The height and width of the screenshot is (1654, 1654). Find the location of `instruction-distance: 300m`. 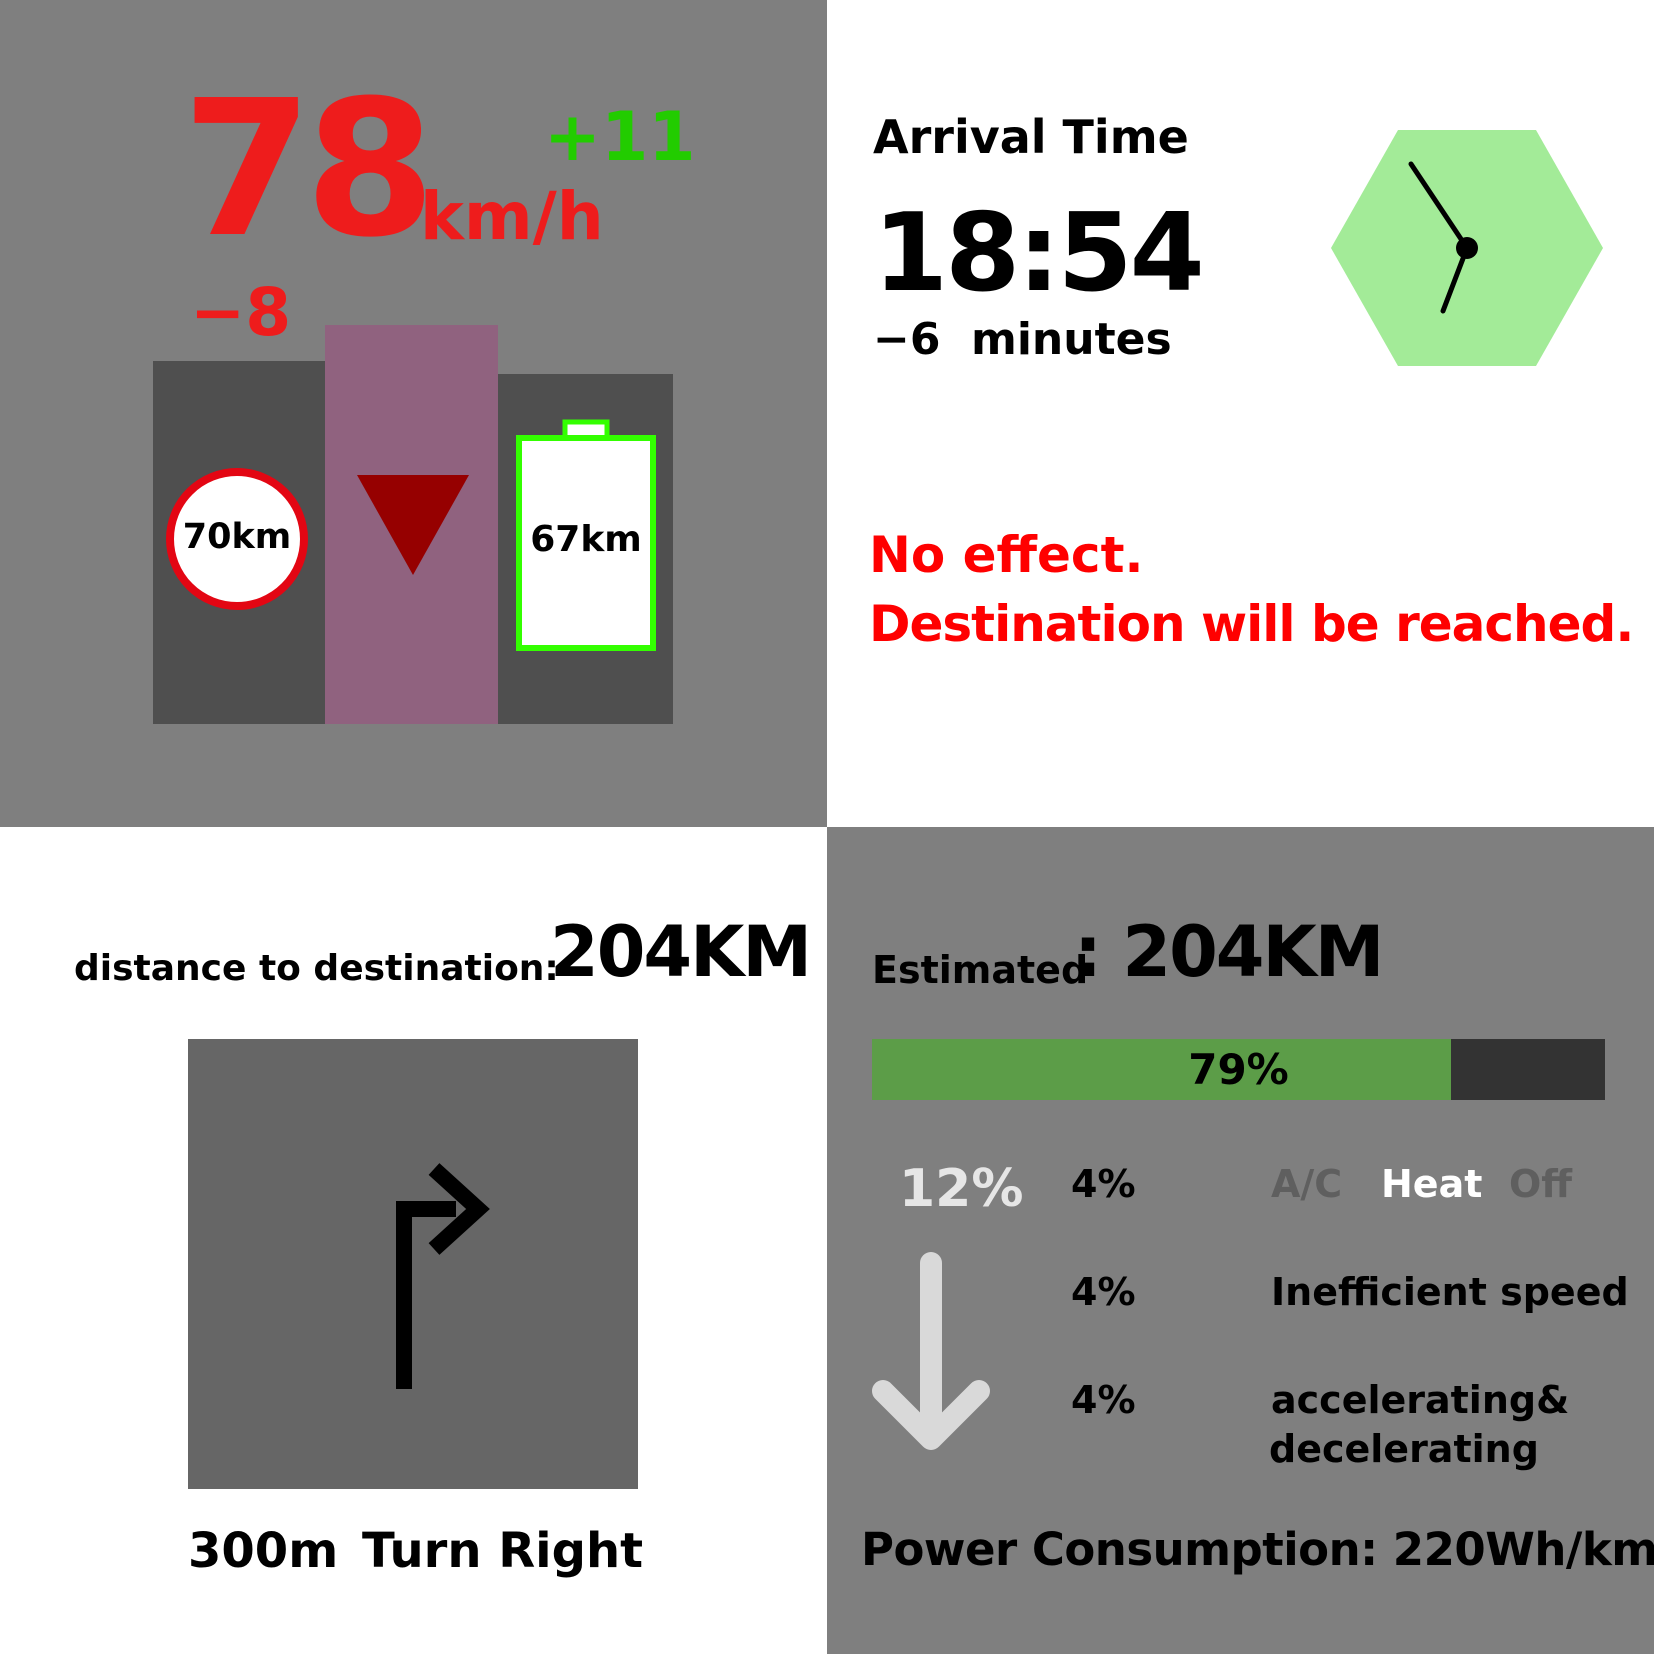

instruction-distance: 300m is located at coordinates (263, 1551).